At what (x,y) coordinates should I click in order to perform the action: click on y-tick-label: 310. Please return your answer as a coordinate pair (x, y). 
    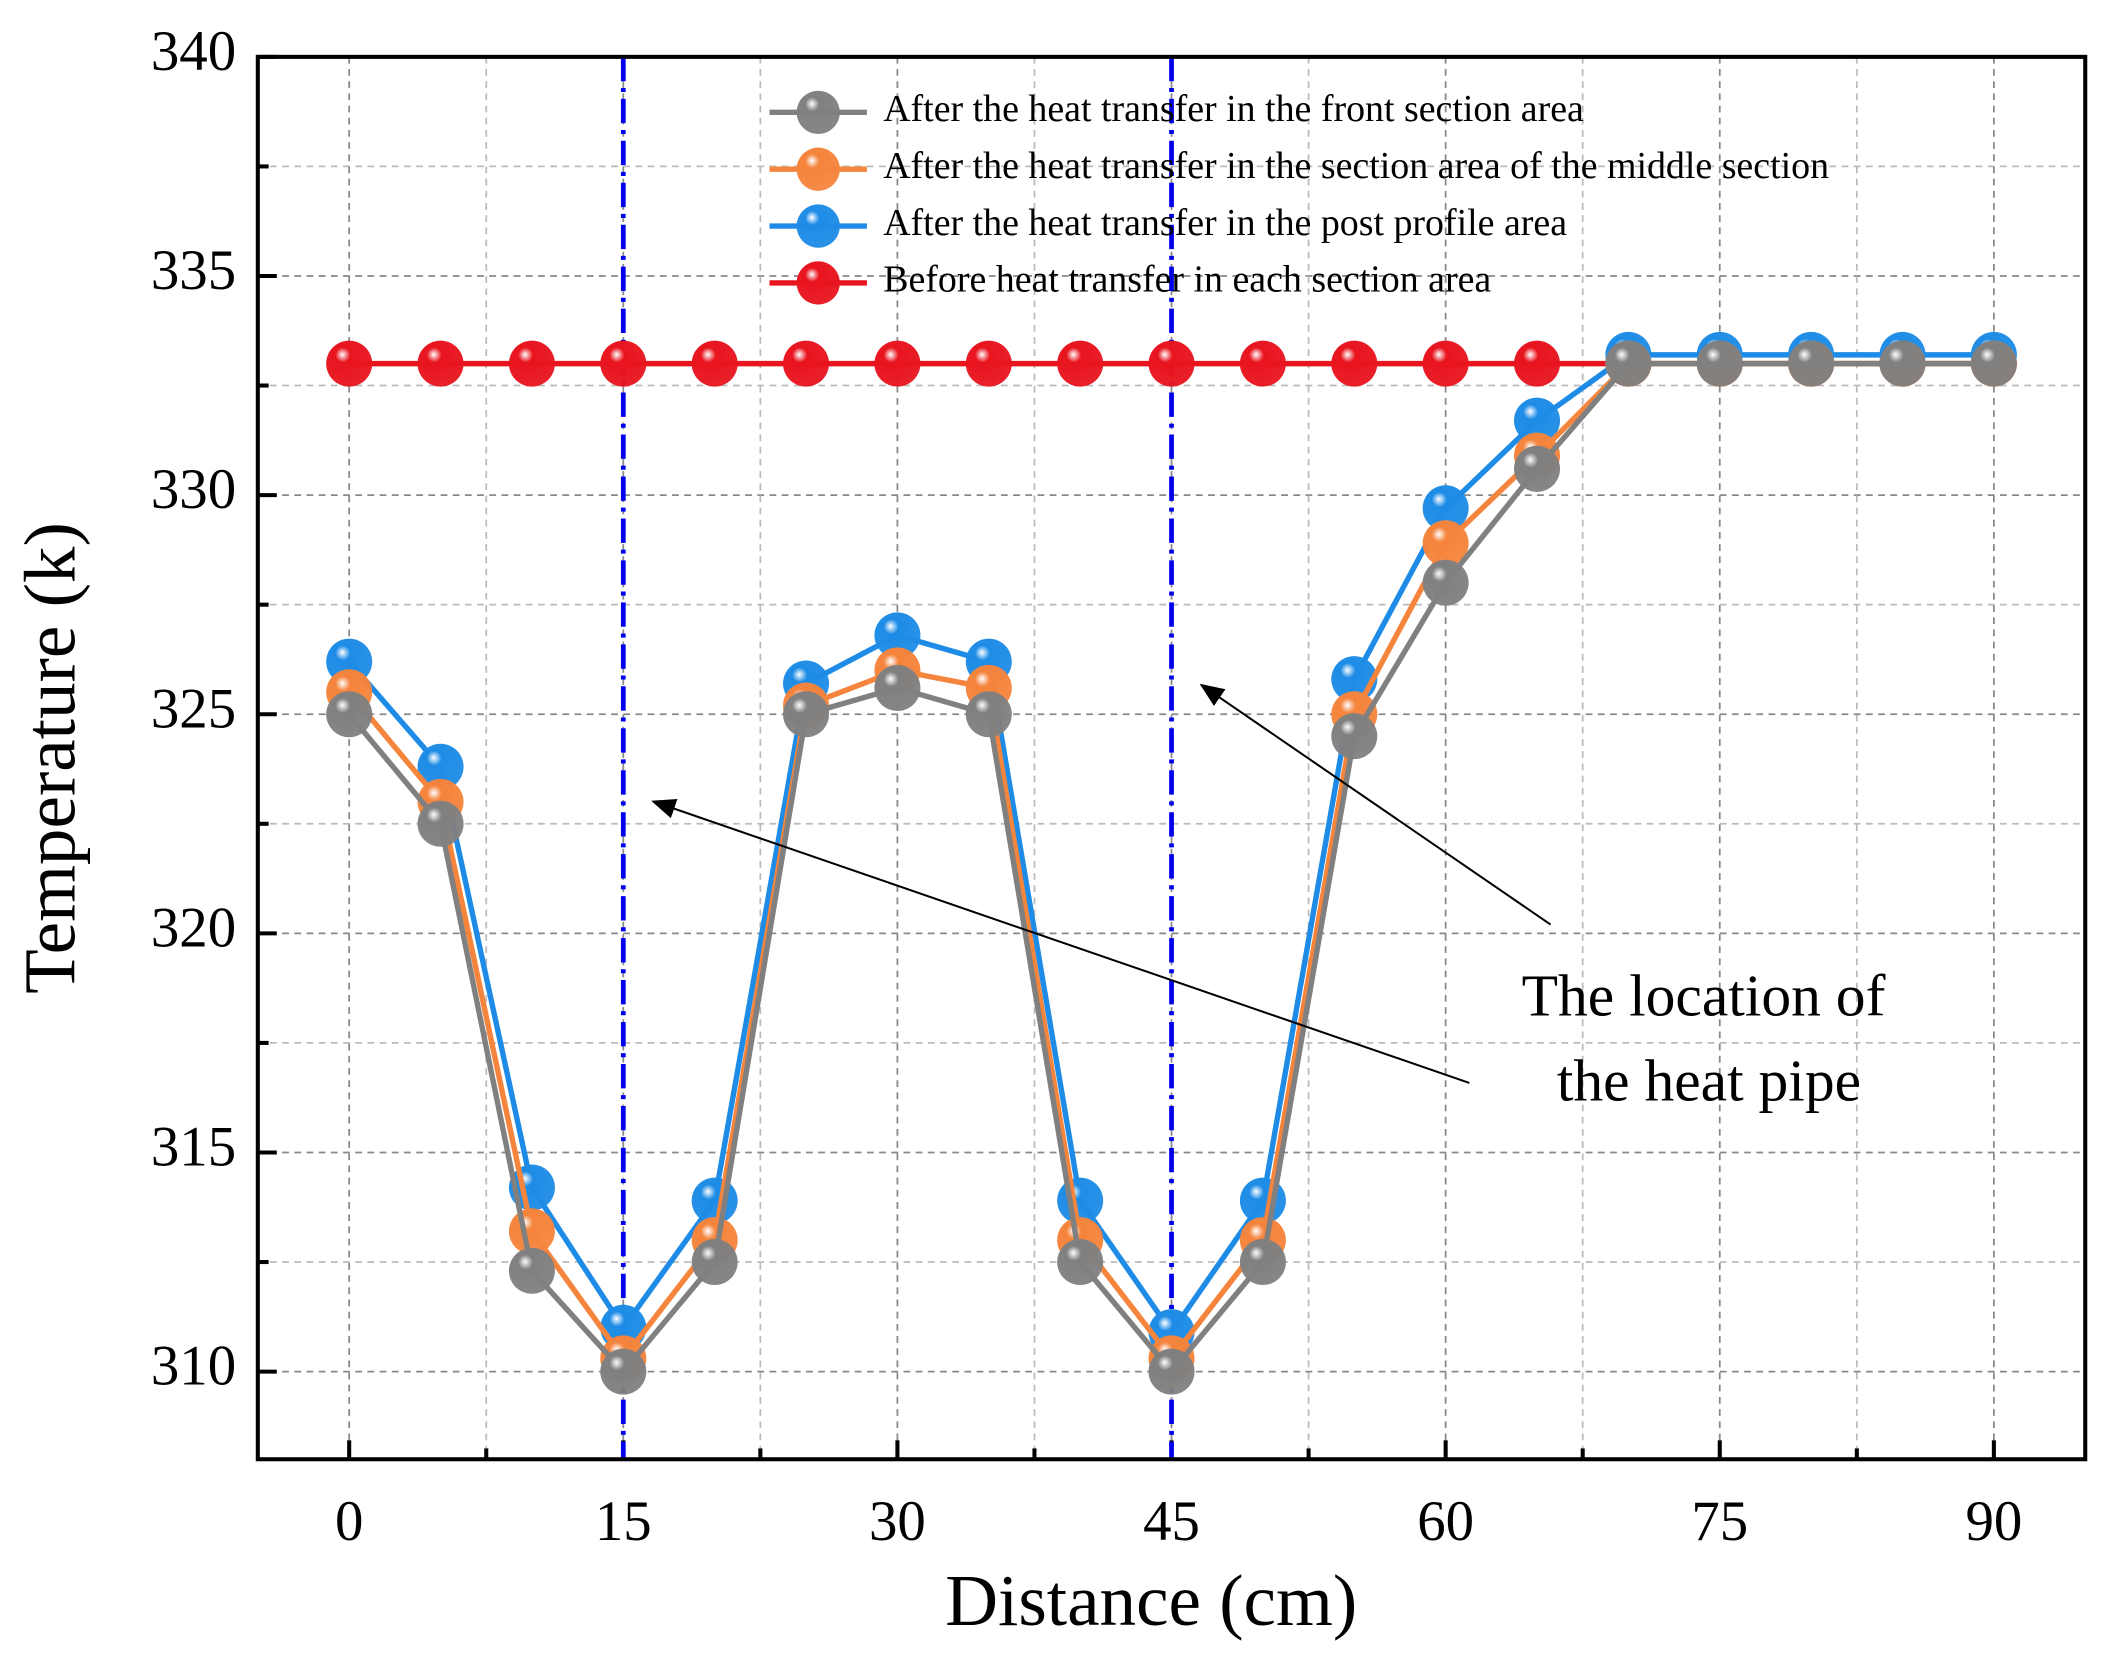
    Looking at the image, I should click on (193, 1366).